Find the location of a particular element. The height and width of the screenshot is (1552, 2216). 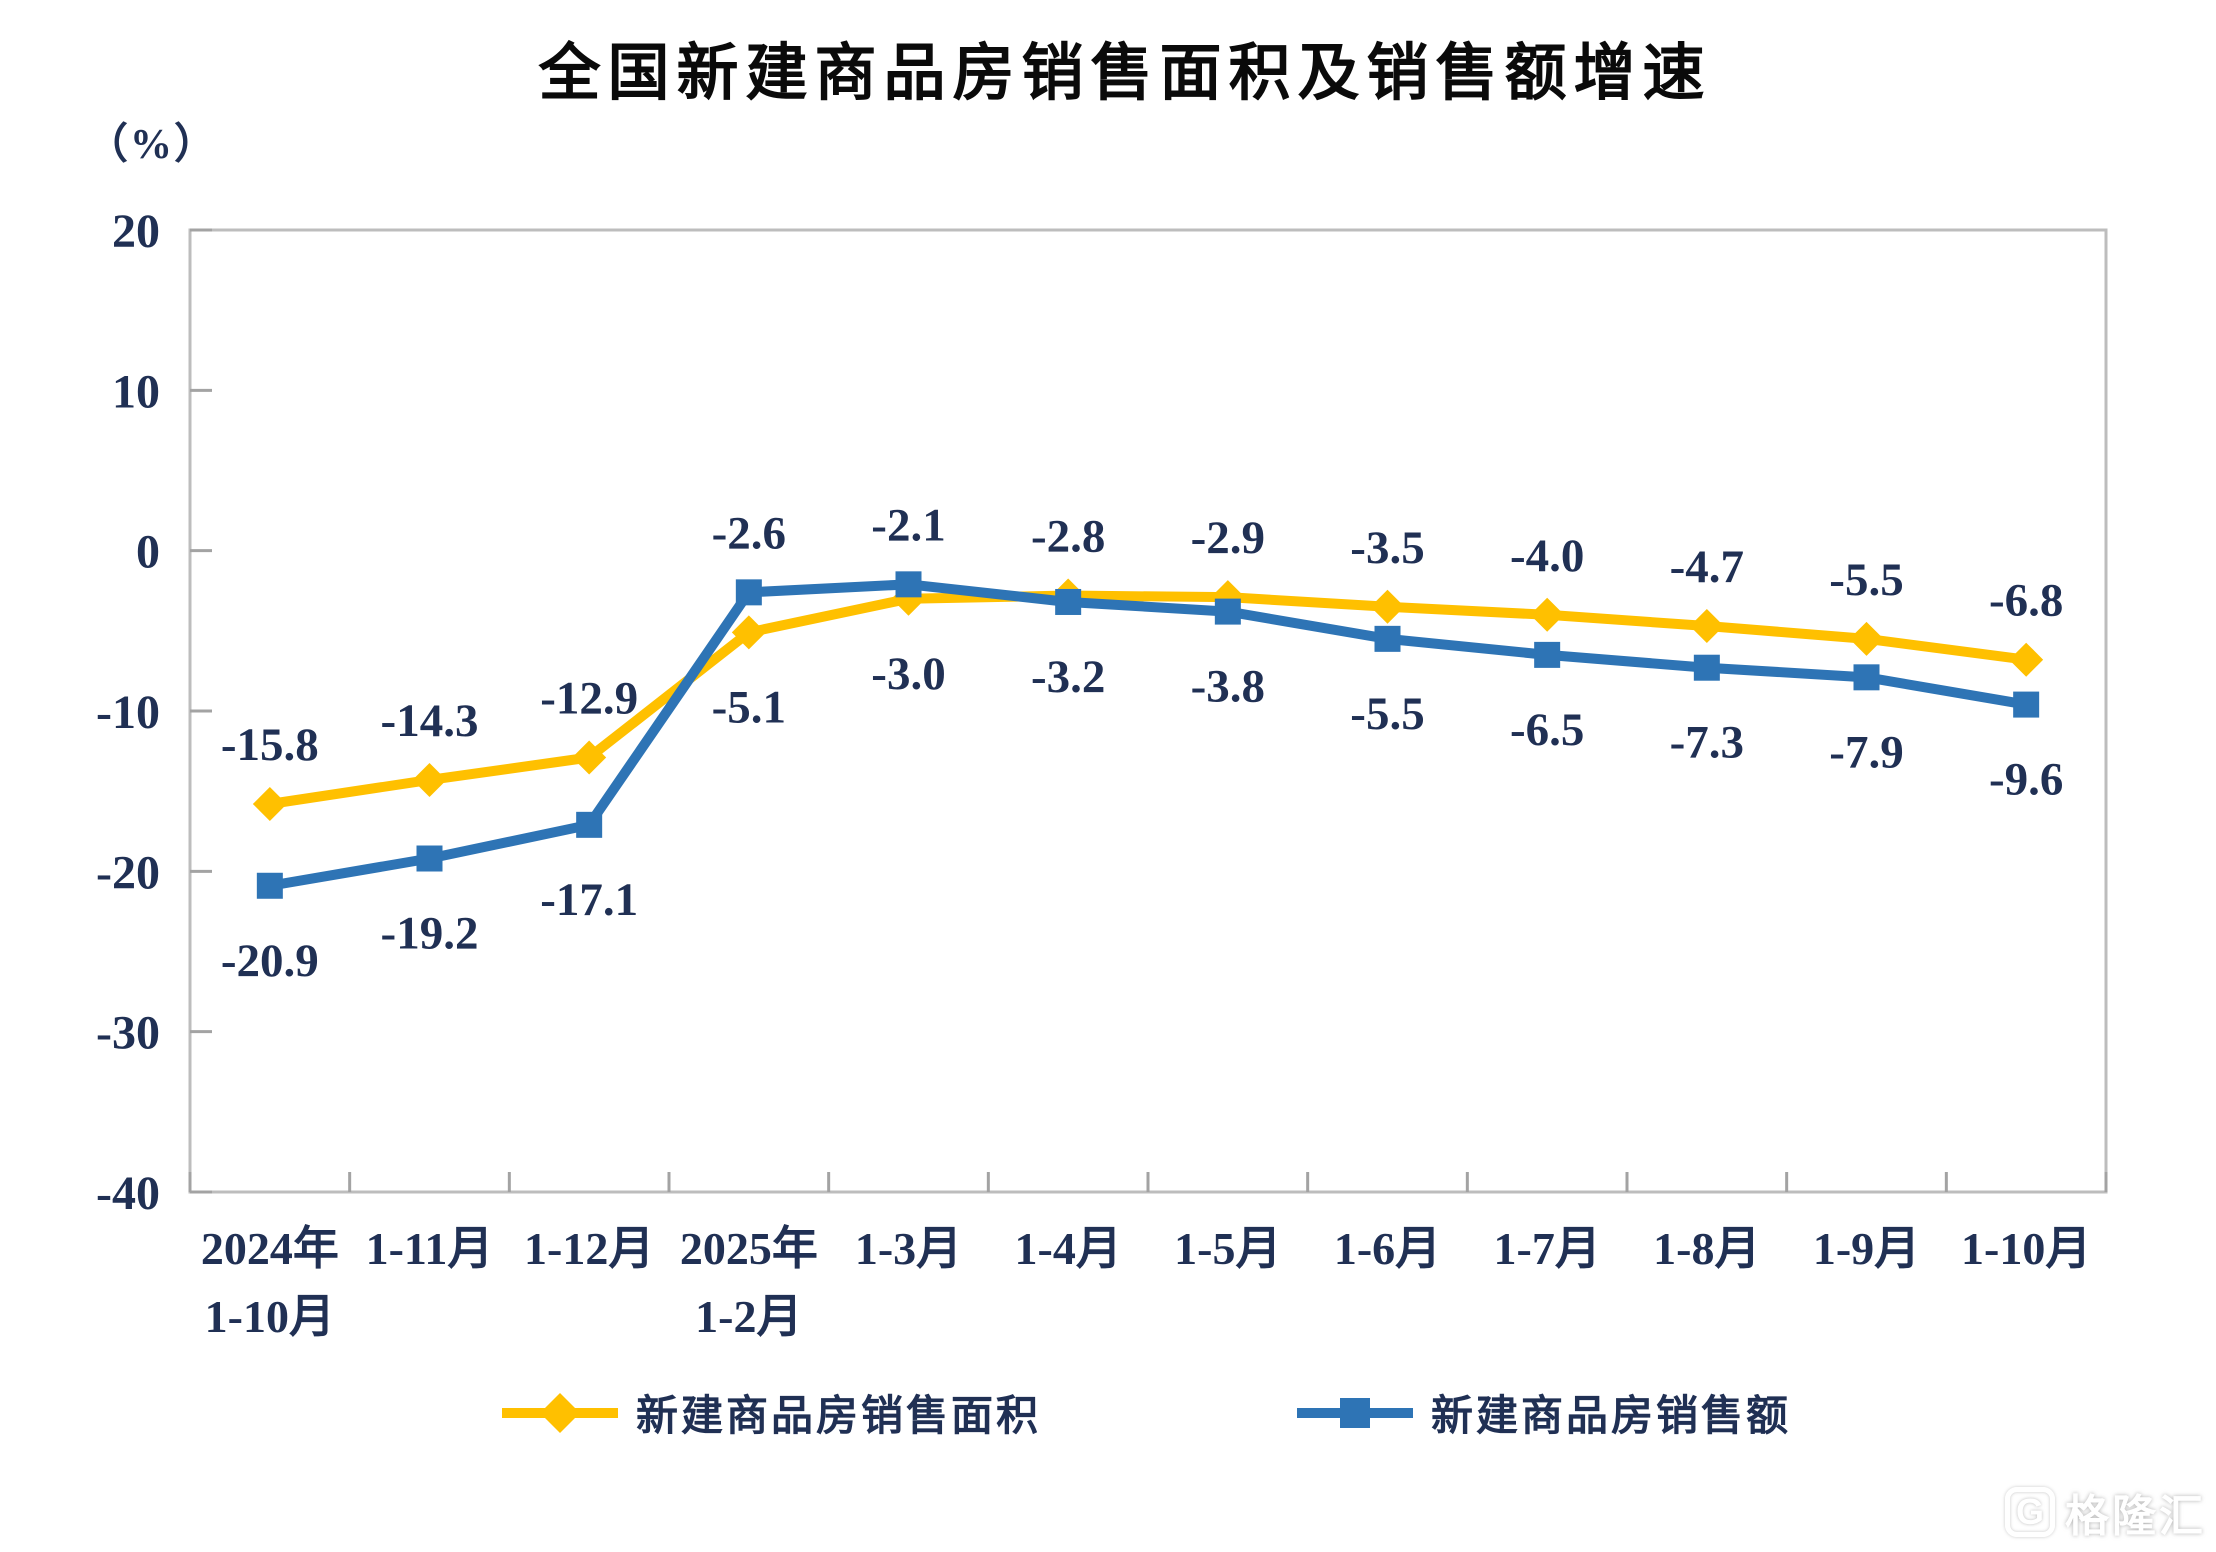

y-tick-label: -10 is located at coordinates (128, 712).